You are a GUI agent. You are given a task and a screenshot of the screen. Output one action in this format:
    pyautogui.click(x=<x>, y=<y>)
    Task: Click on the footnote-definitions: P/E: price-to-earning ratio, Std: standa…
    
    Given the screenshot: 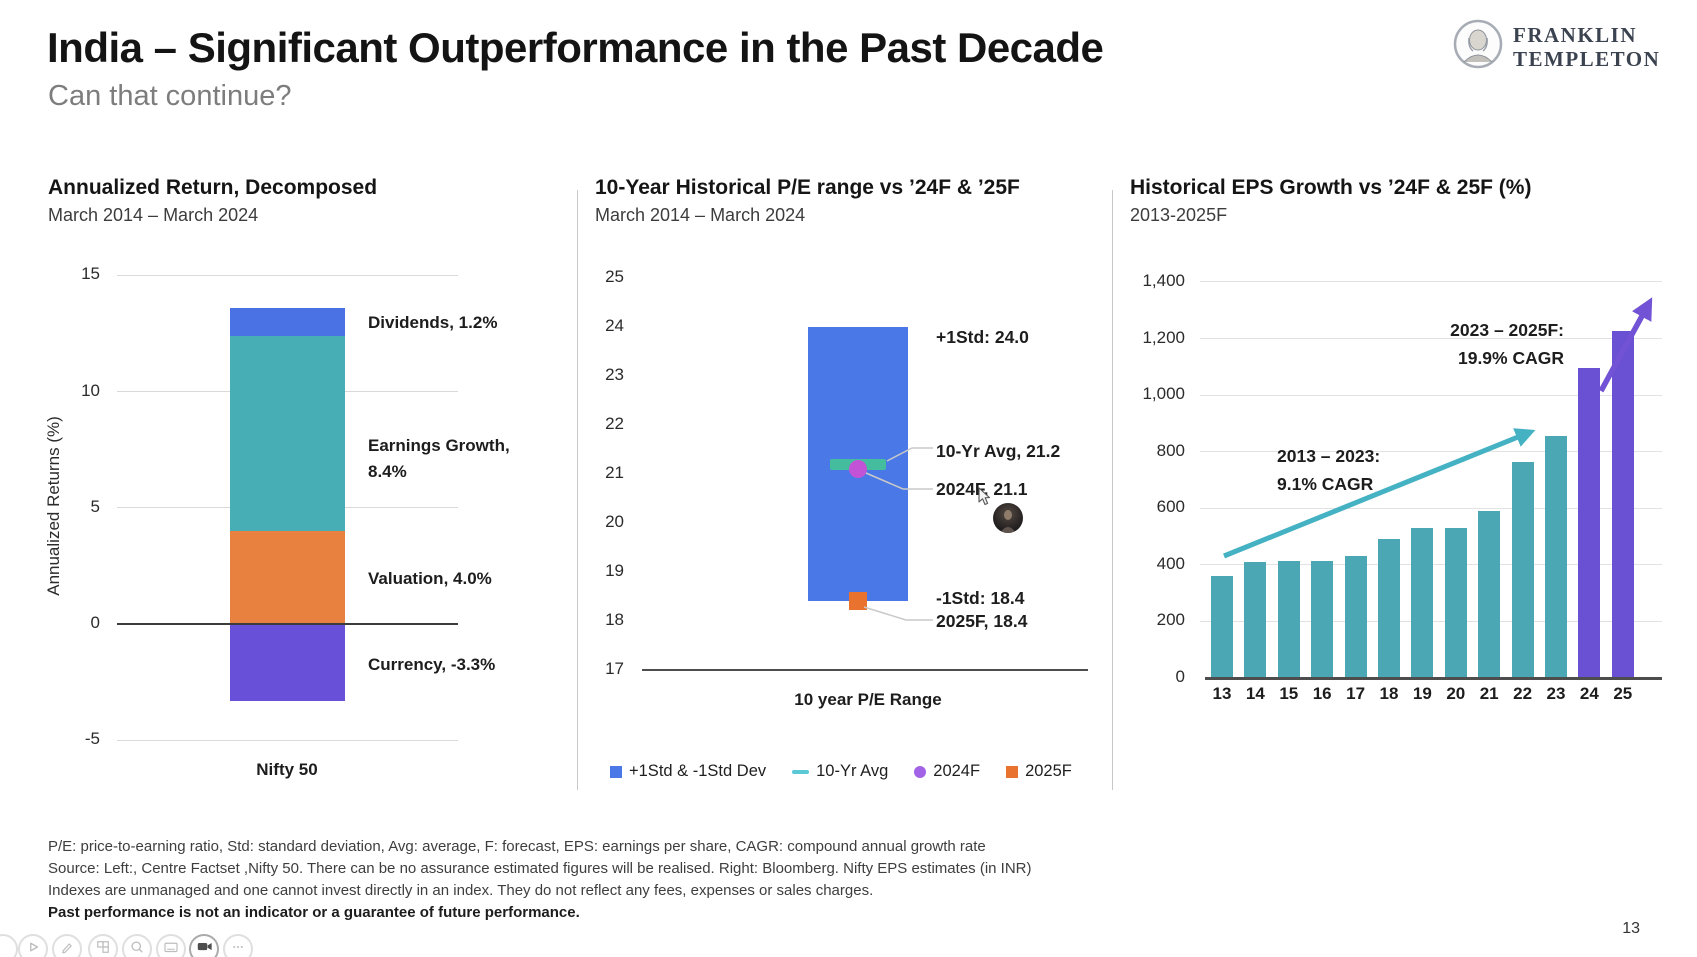 What is the action you would take?
    pyautogui.click(x=517, y=846)
    